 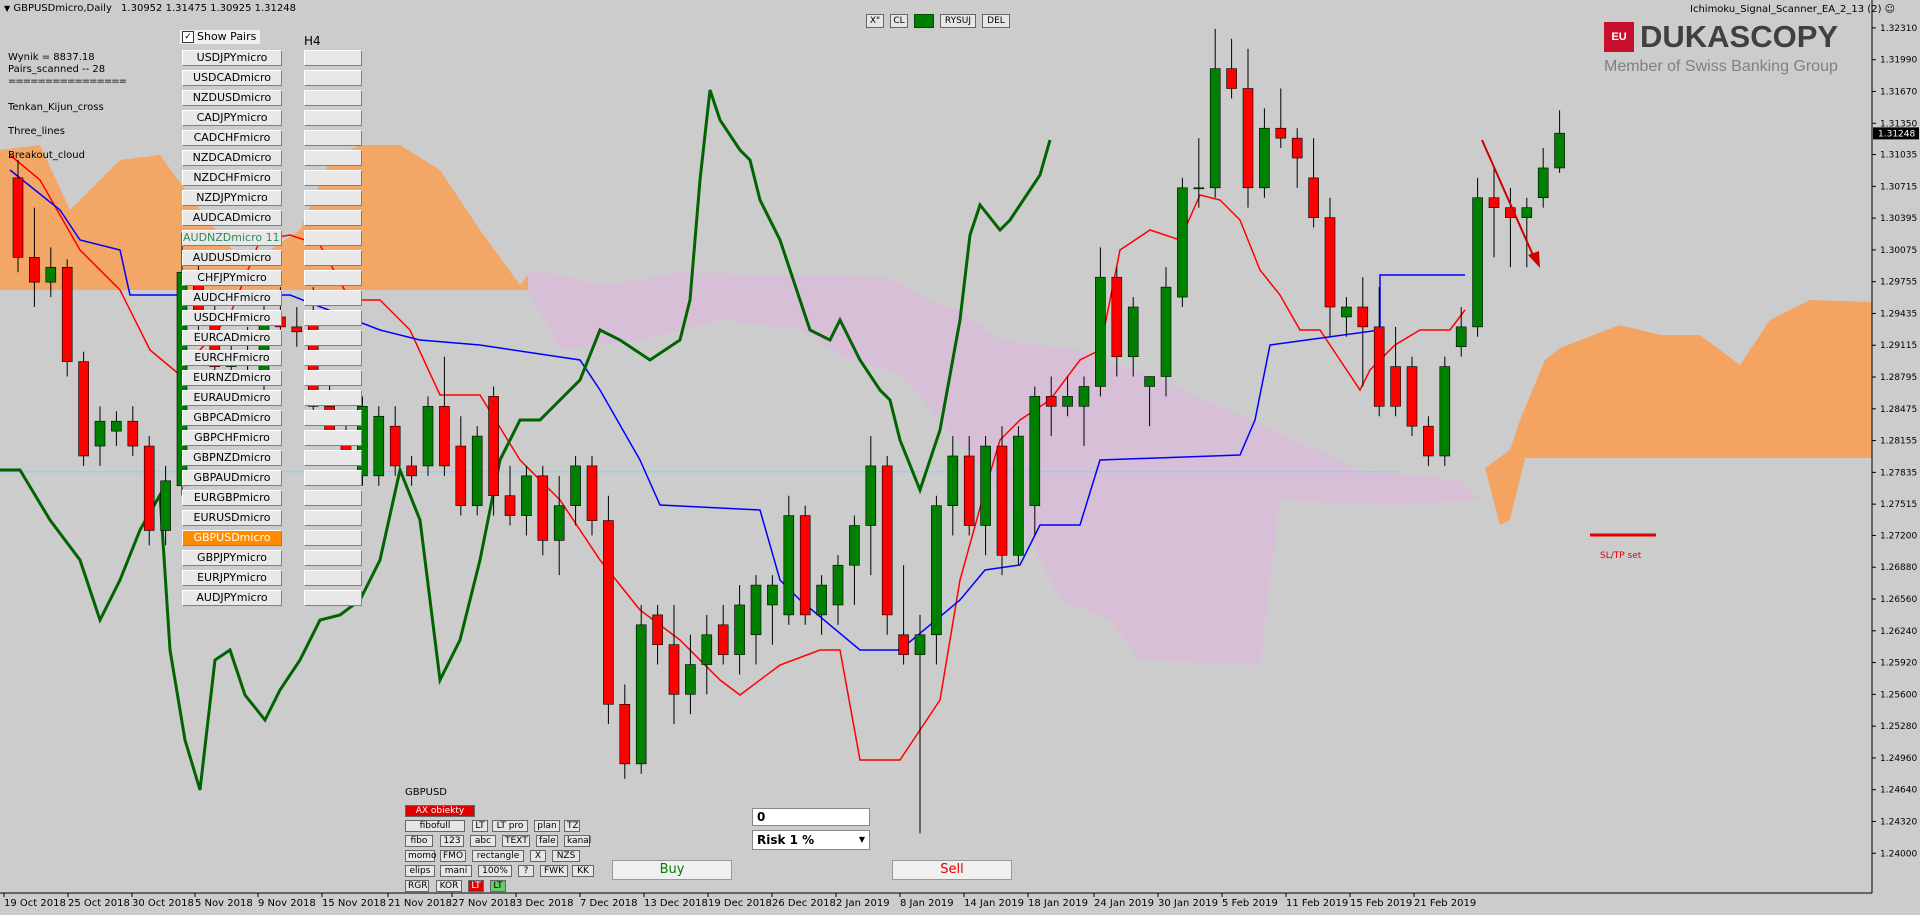 What do you see at coordinates (232, 178) in the screenshot?
I see `pair-button: NZDCHFmicro` at bounding box center [232, 178].